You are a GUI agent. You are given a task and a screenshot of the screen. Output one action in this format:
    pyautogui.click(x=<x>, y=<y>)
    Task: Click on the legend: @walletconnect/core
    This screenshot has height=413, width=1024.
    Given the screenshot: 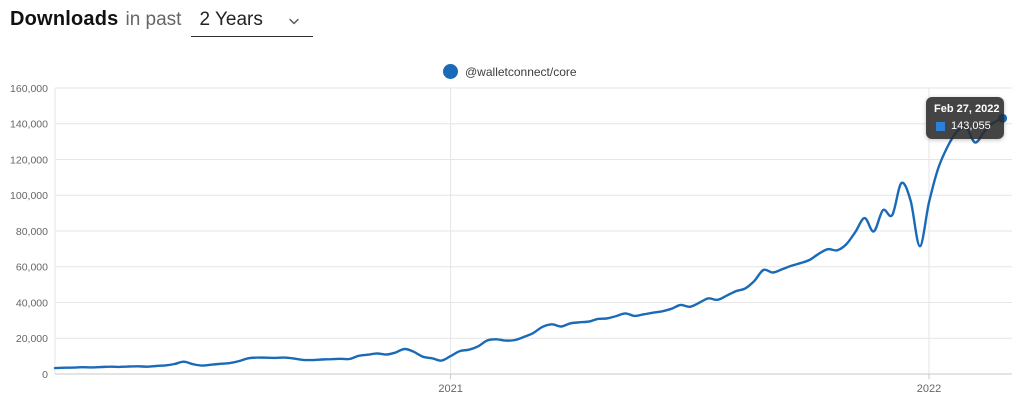 What is the action you would take?
    pyautogui.click(x=510, y=71)
    